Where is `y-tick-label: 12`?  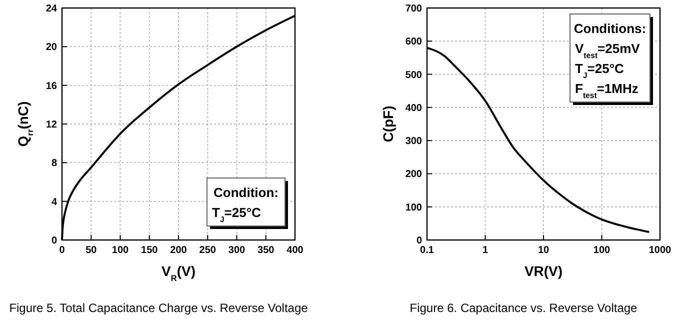 y-tick-label: 12 is located at coordinates (52, 125).